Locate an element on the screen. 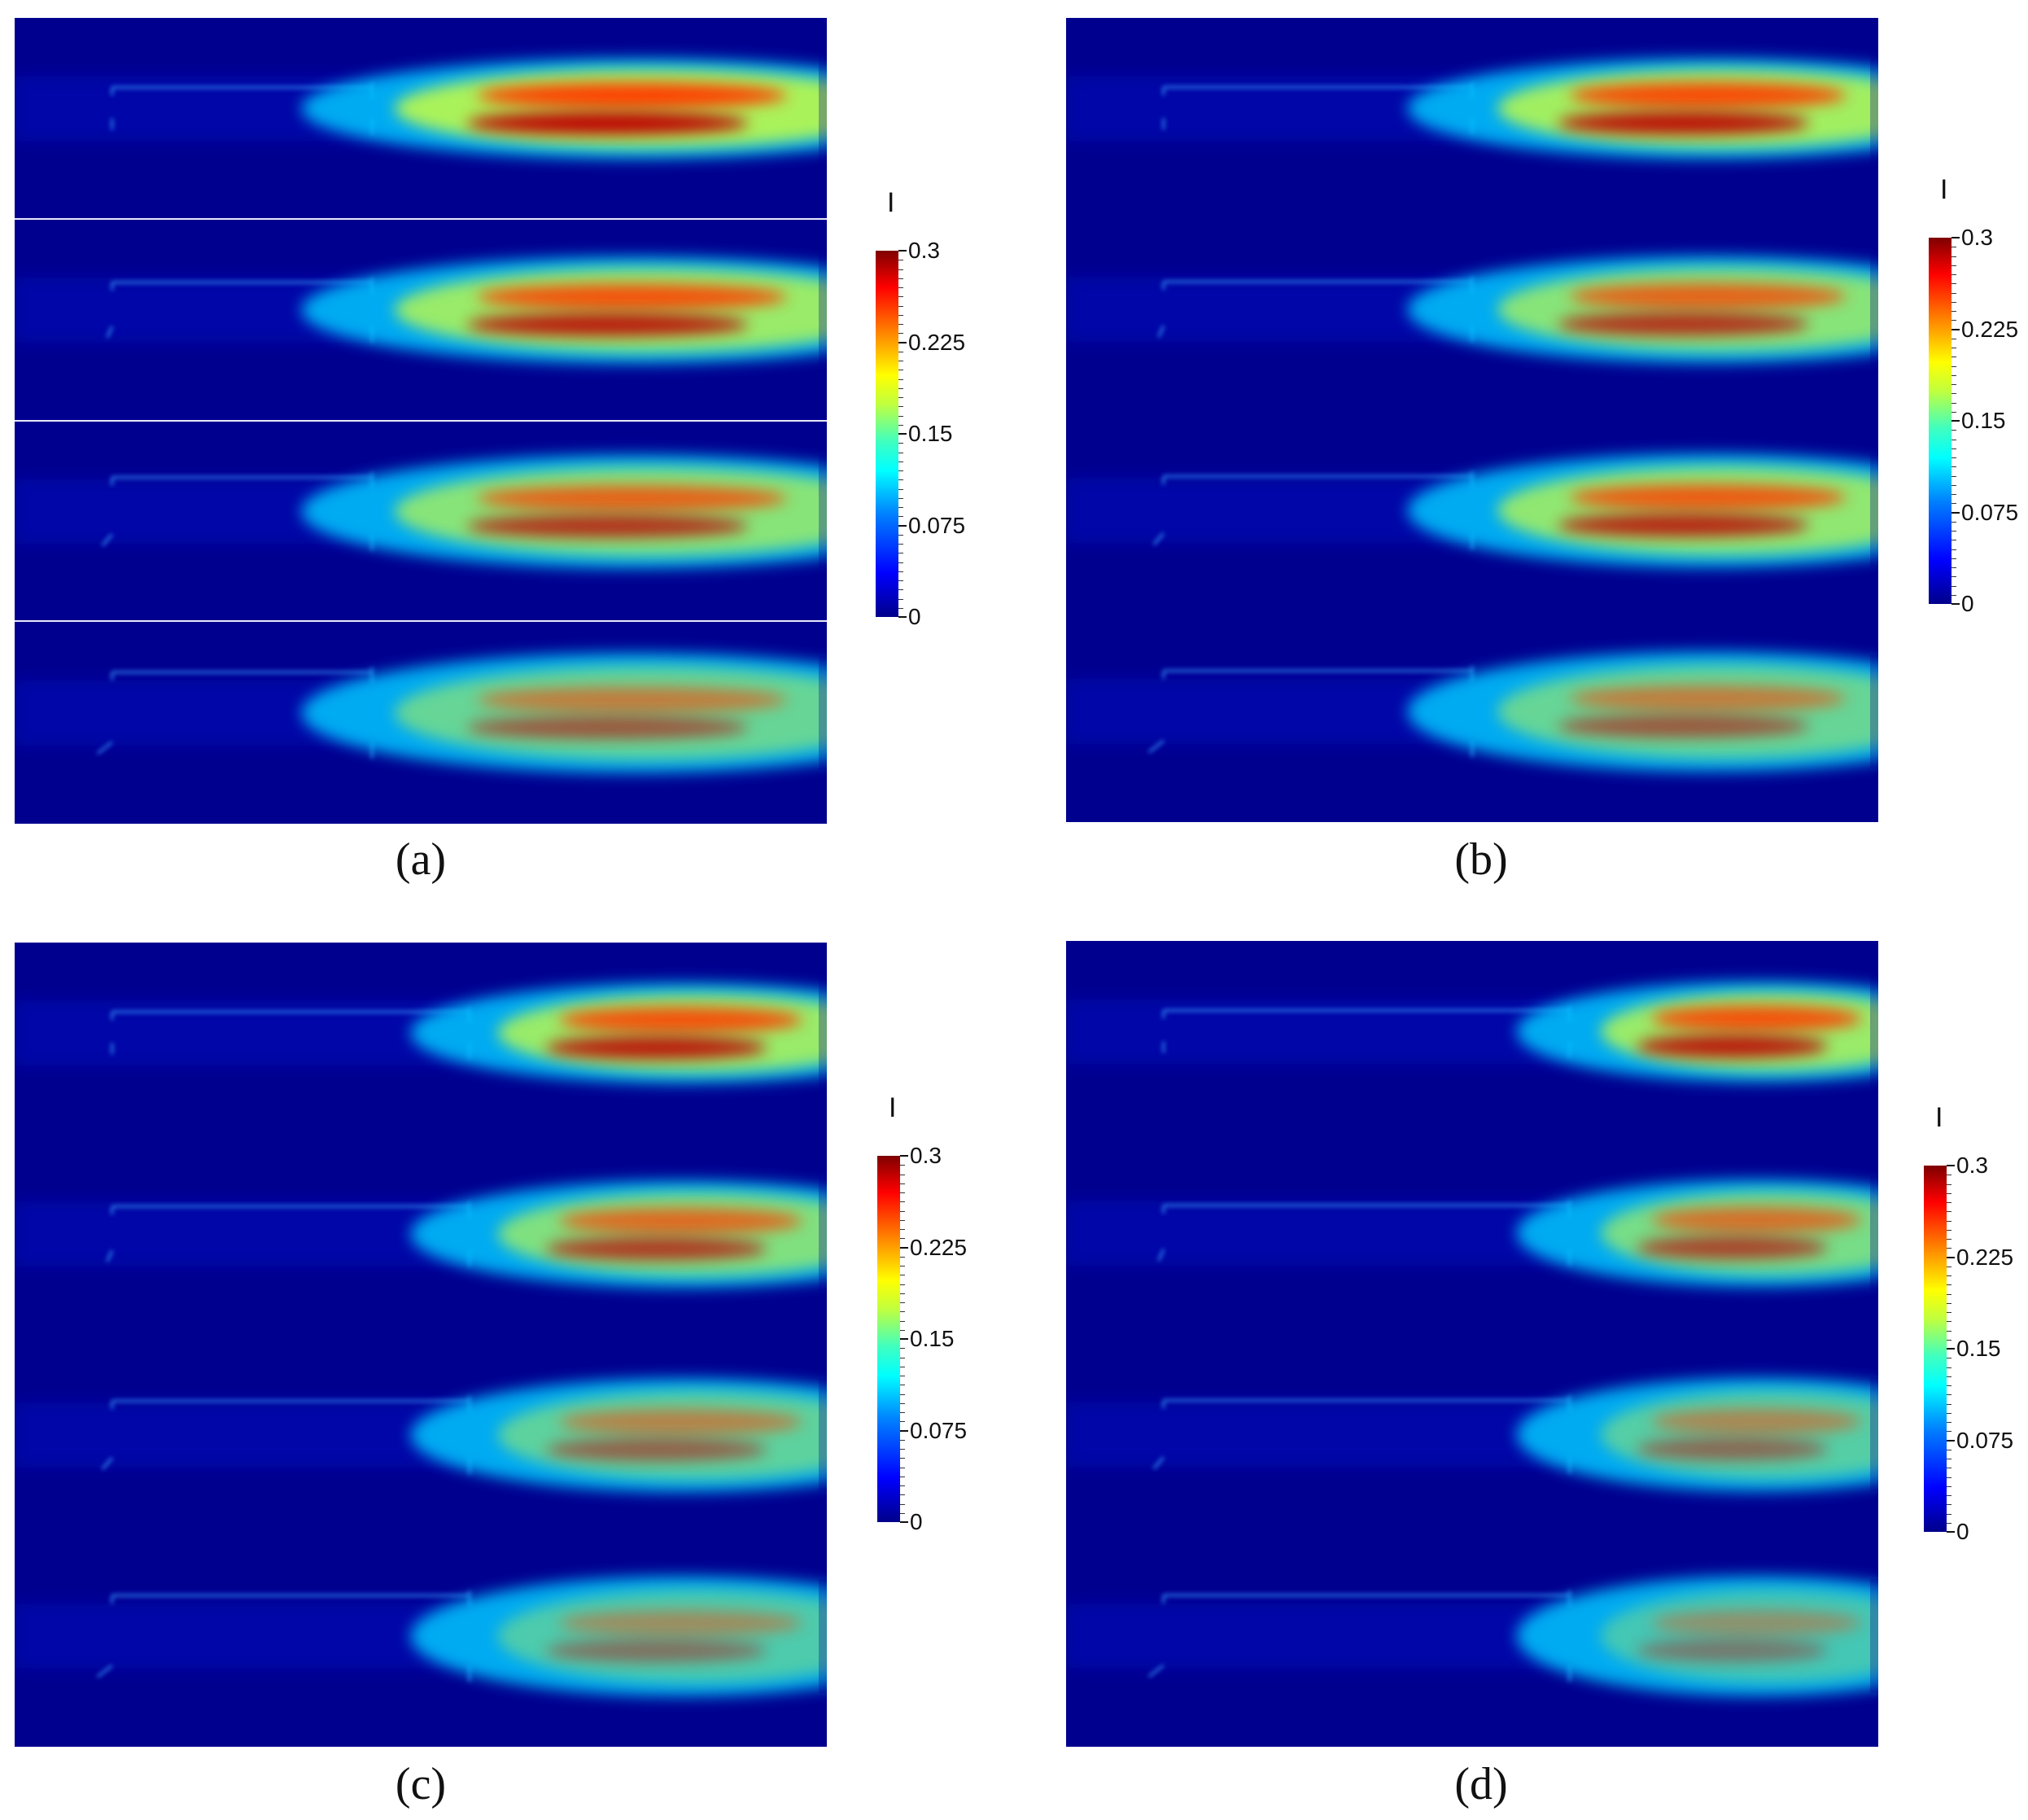  colorbar-tick-label: 0.3 is located at coordinates (1972, 1165).